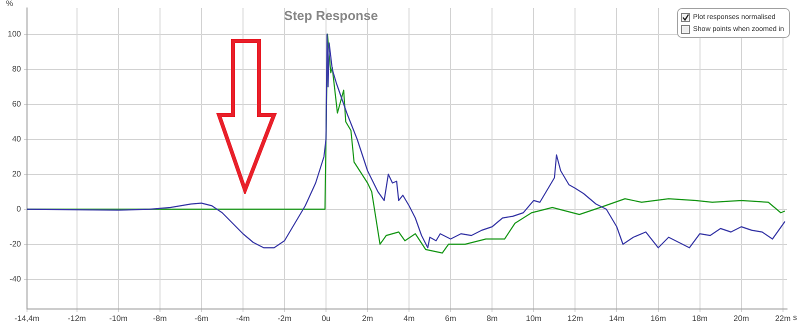  I want to click on x-tick-label: 8m, so click(492, 318).